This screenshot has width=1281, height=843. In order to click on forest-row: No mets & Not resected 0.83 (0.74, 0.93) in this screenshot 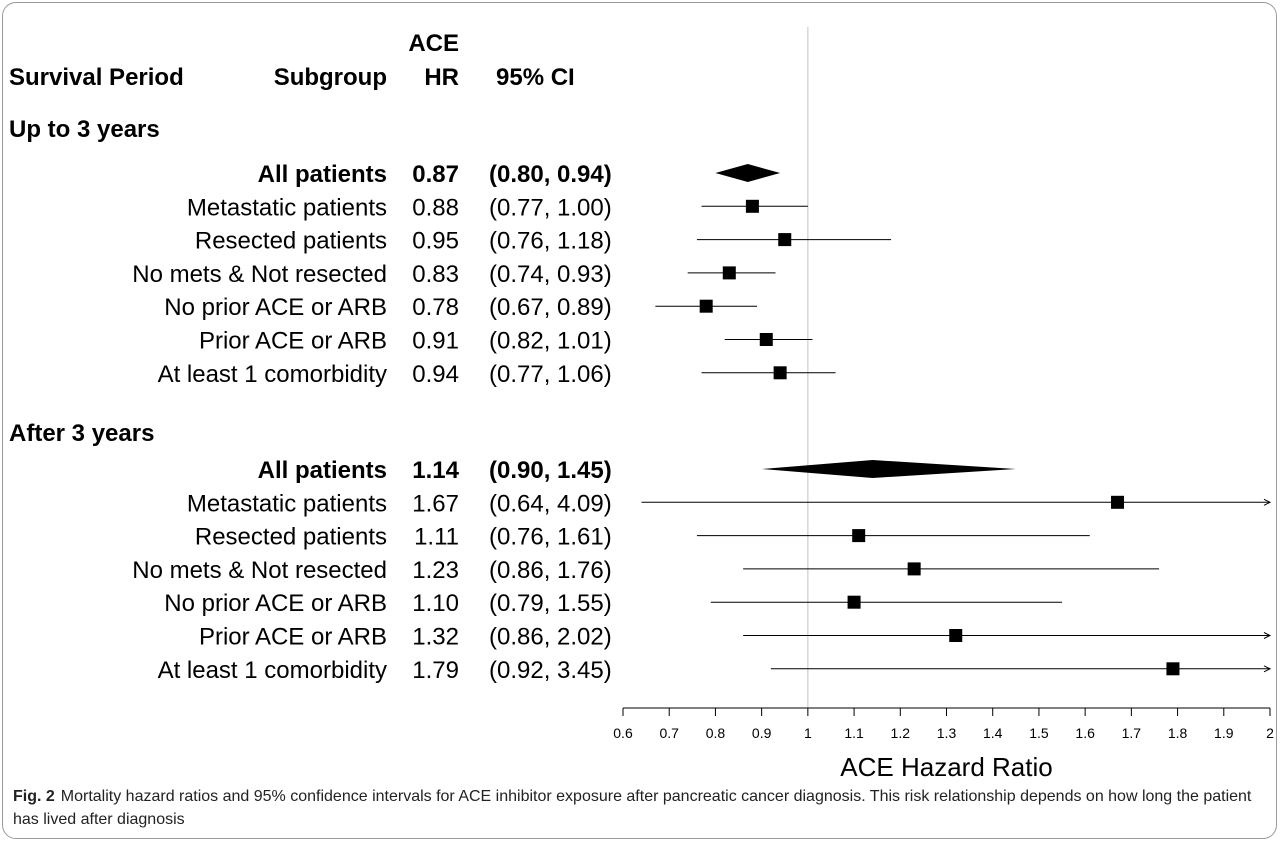, I will do `click(454, 274)`.